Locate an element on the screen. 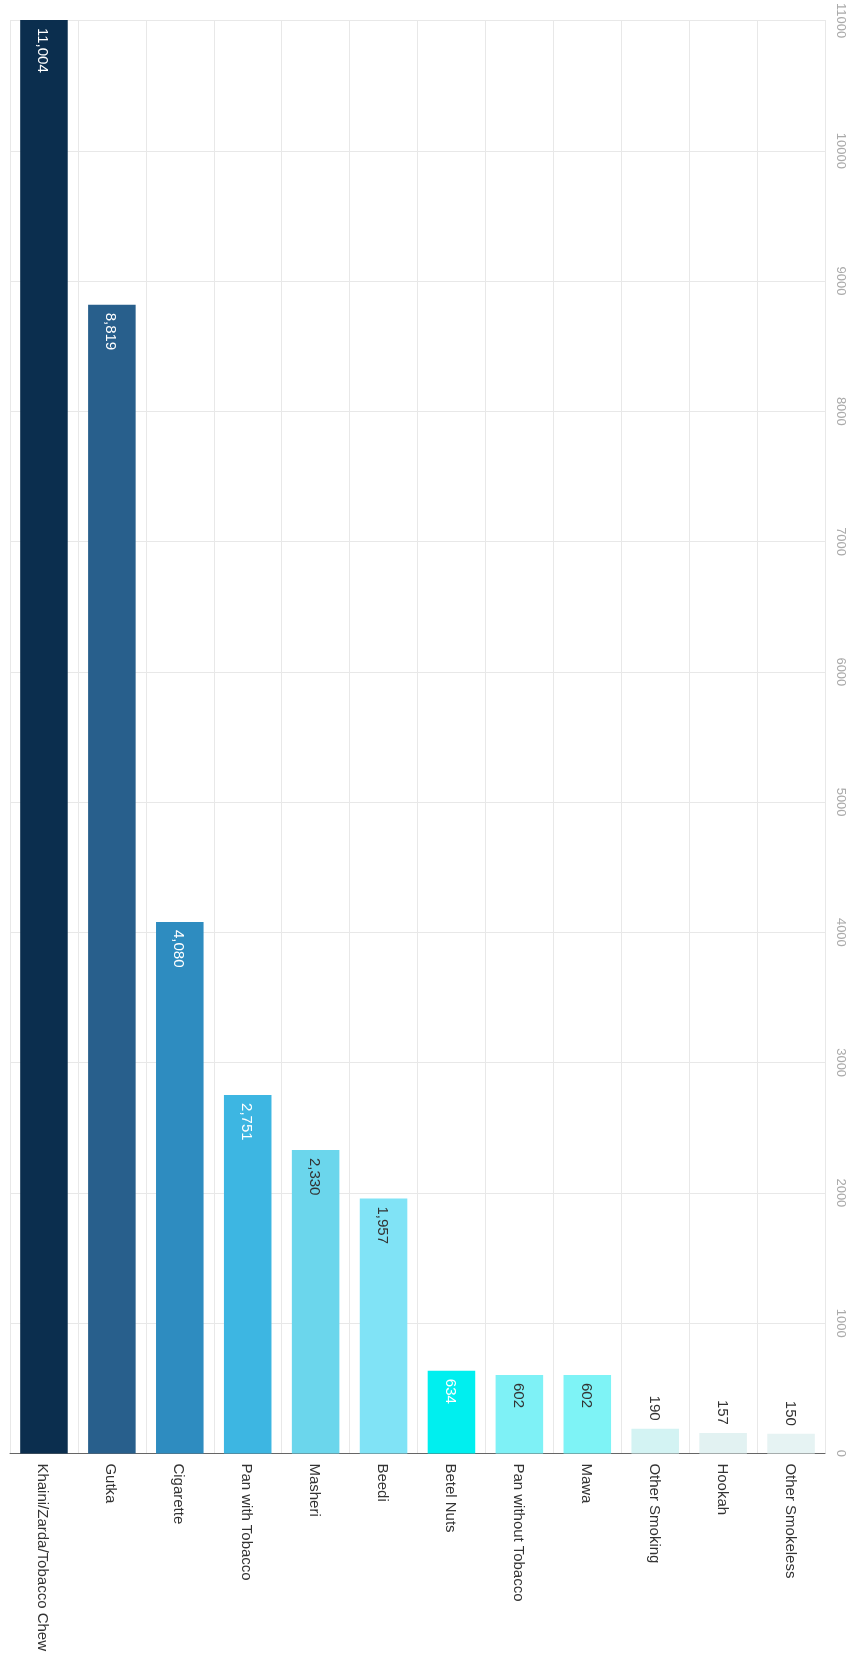 The image size is (853, 1654). x-tick-label: Beedi is located at coordinates (384, 1482).